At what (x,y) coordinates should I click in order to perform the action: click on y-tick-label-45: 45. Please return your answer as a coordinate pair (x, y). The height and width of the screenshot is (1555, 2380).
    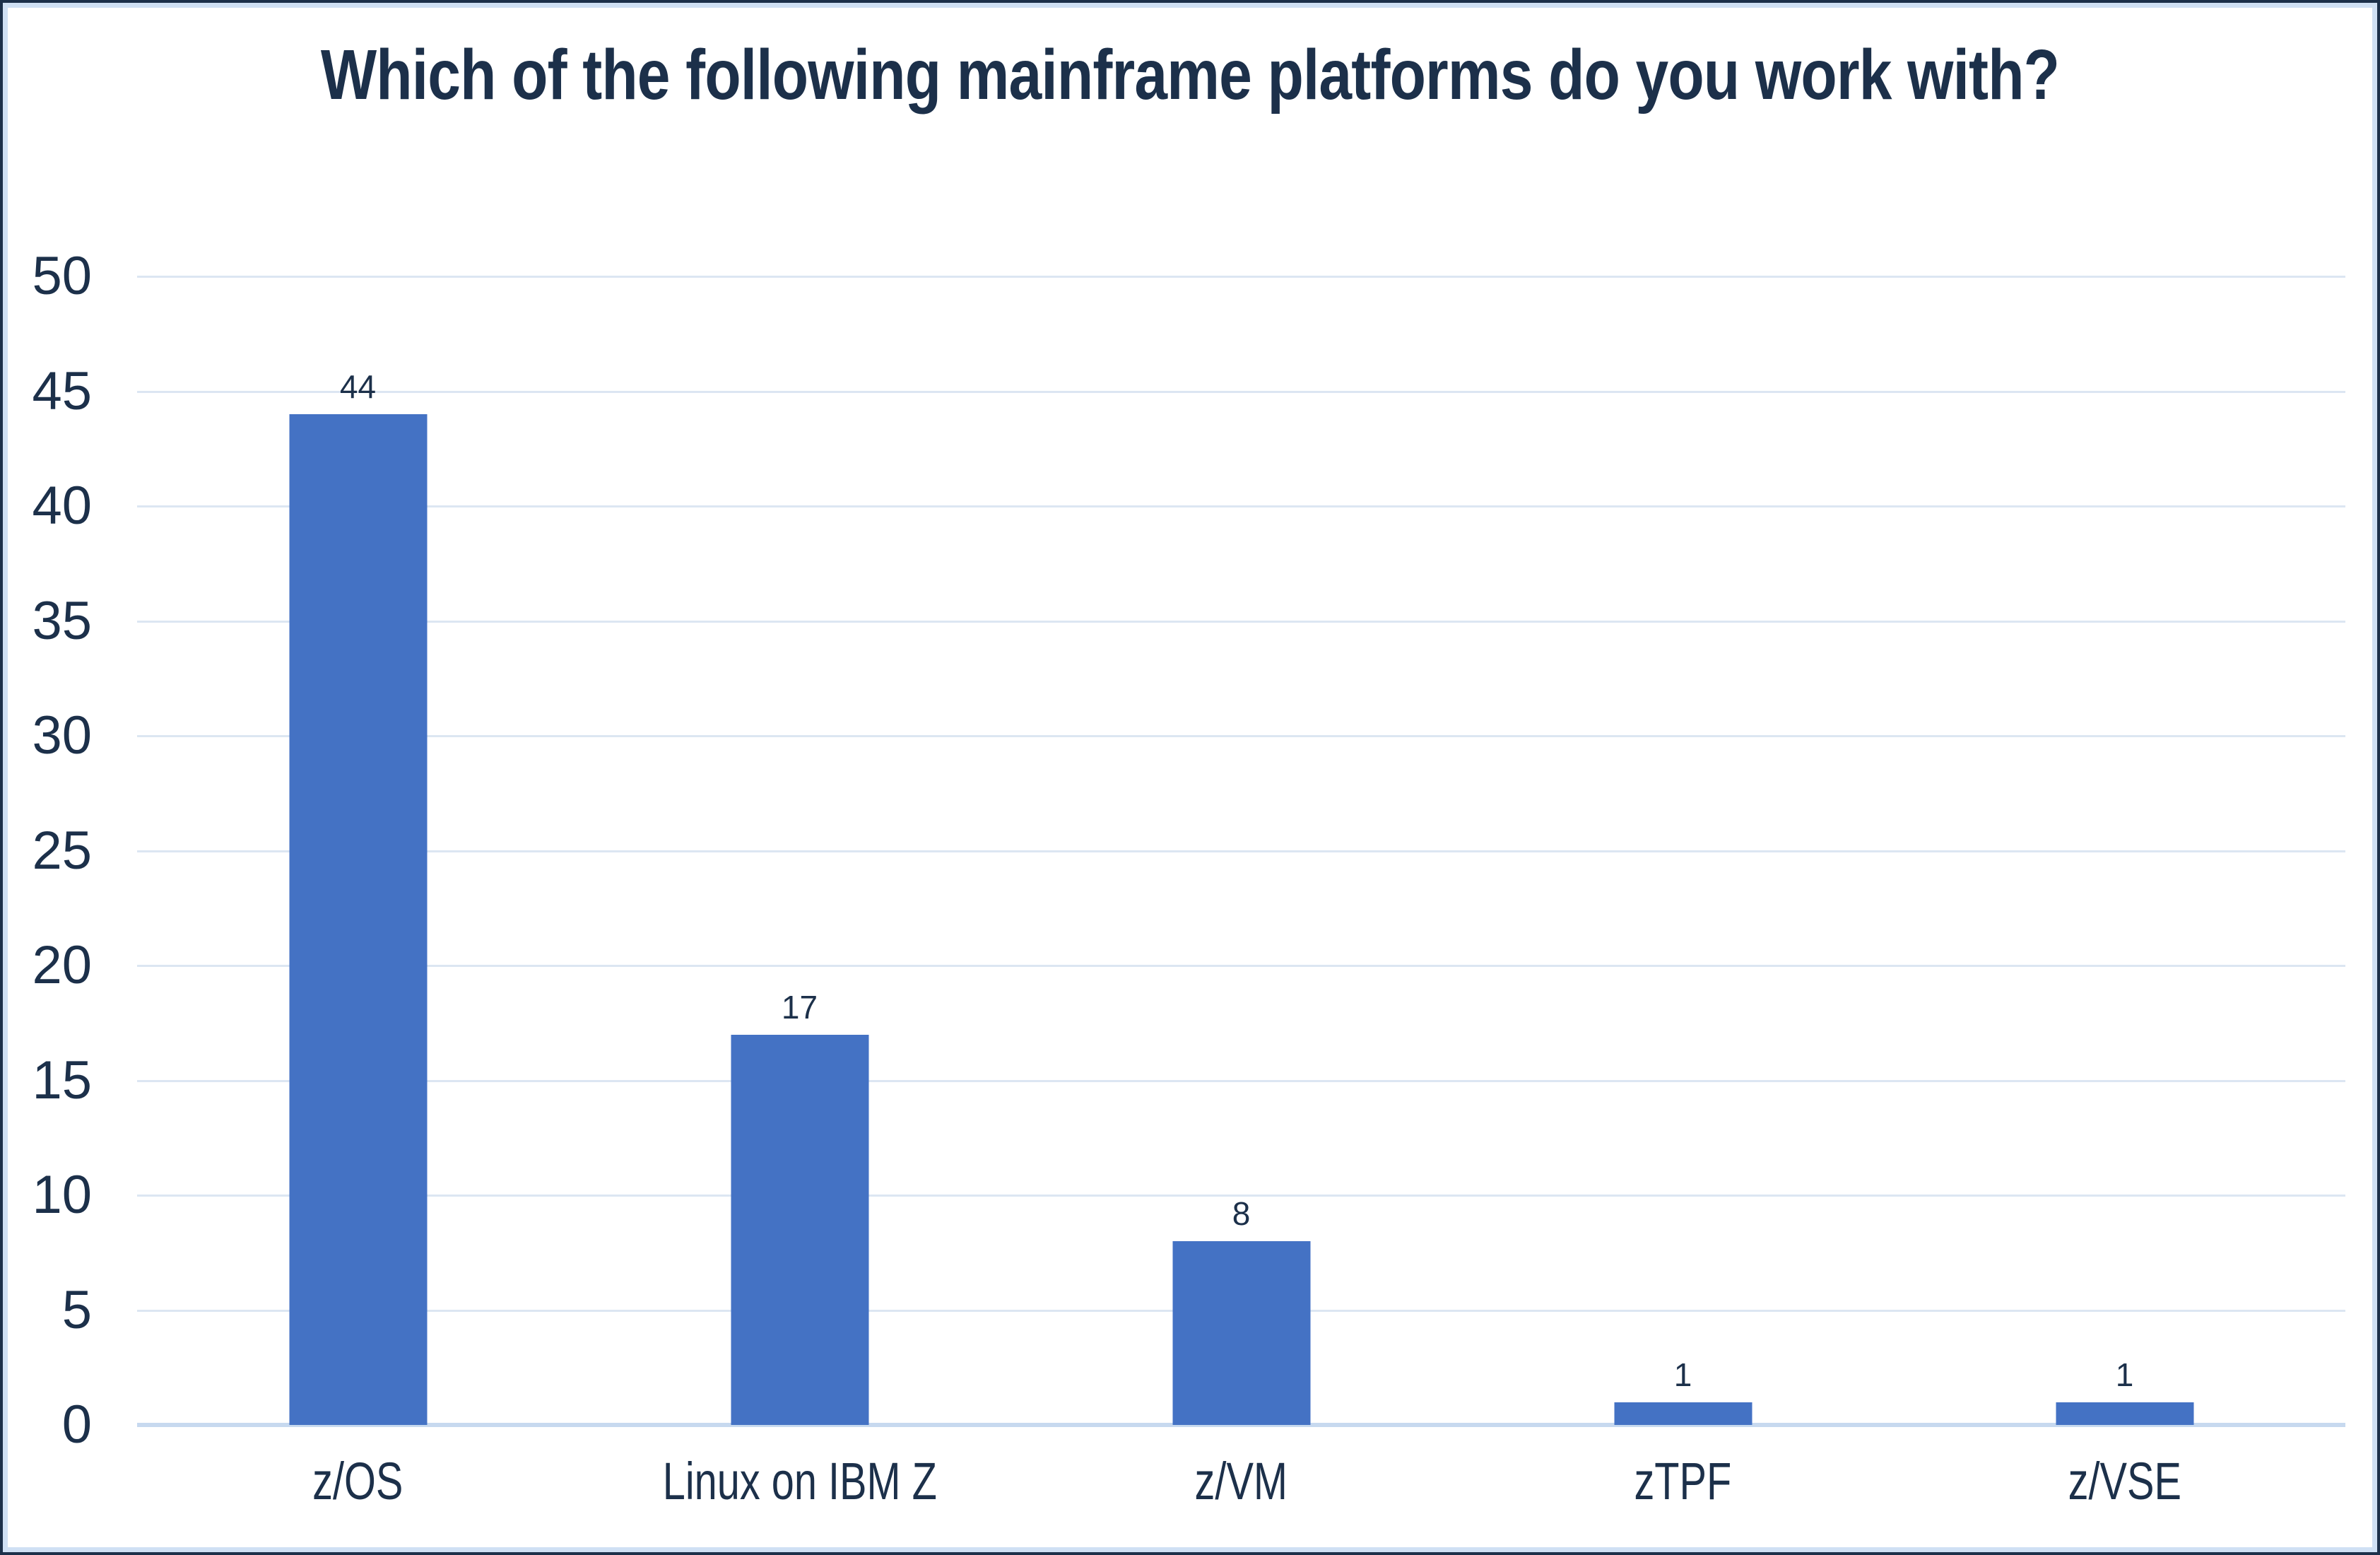
    Looking at the image, I should click on (62, 390).